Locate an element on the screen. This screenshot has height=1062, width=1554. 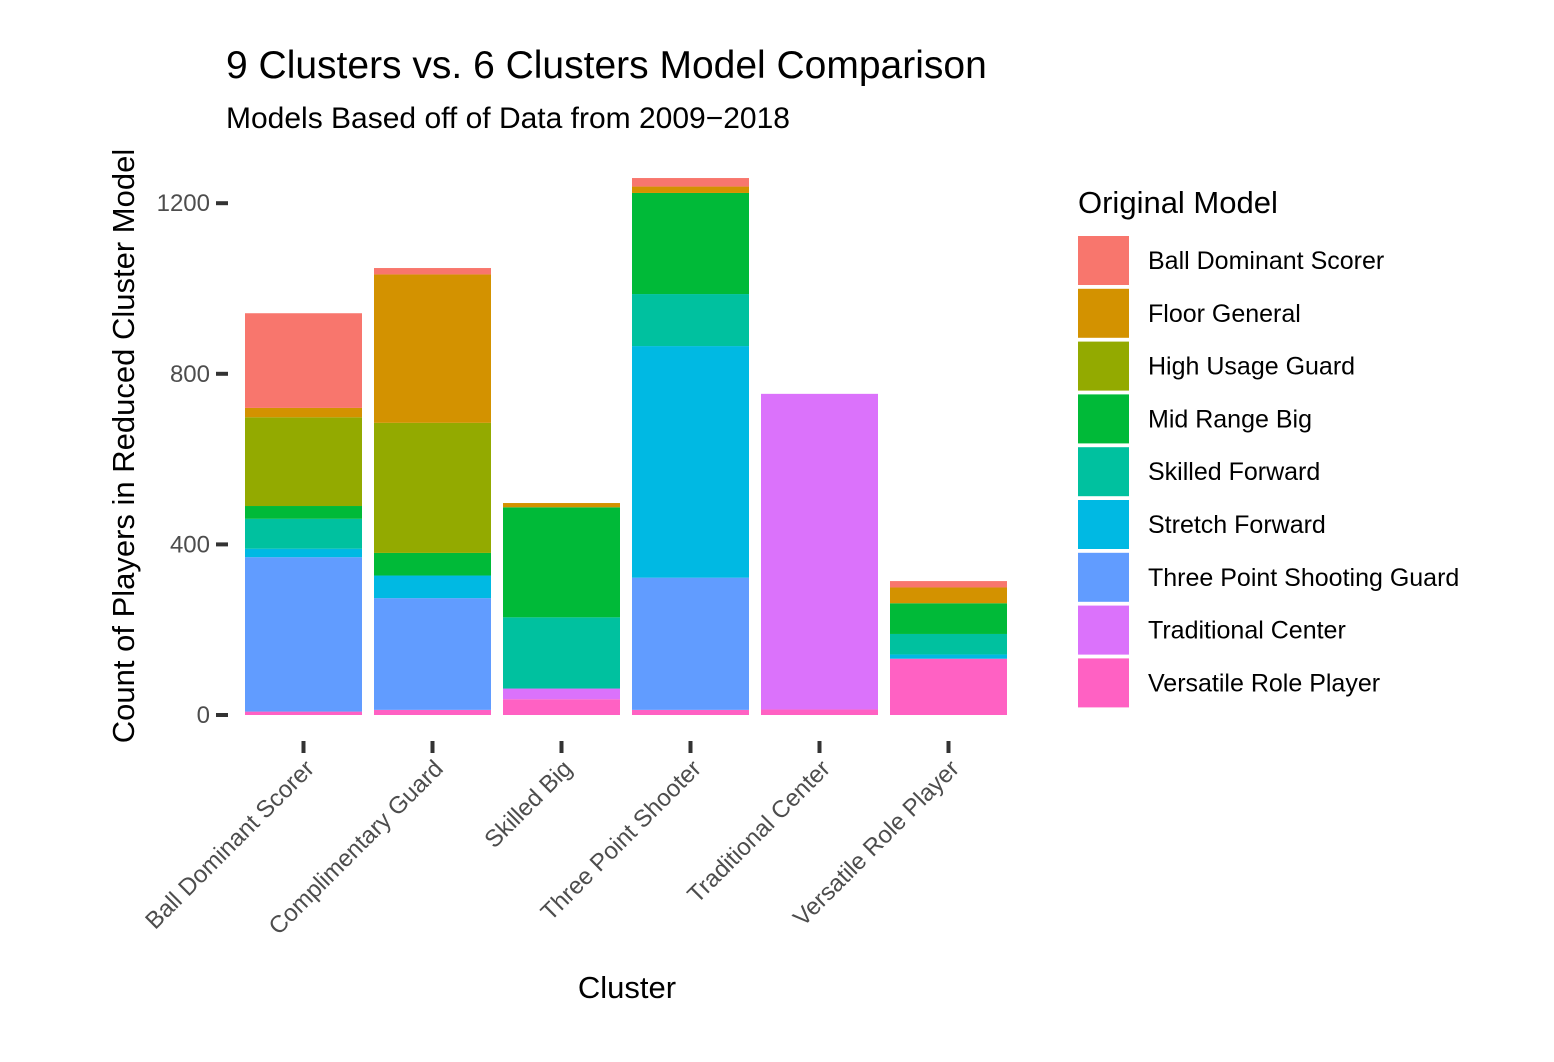
x-tick-label: Traditional Center is located at coordinates (758, 831).